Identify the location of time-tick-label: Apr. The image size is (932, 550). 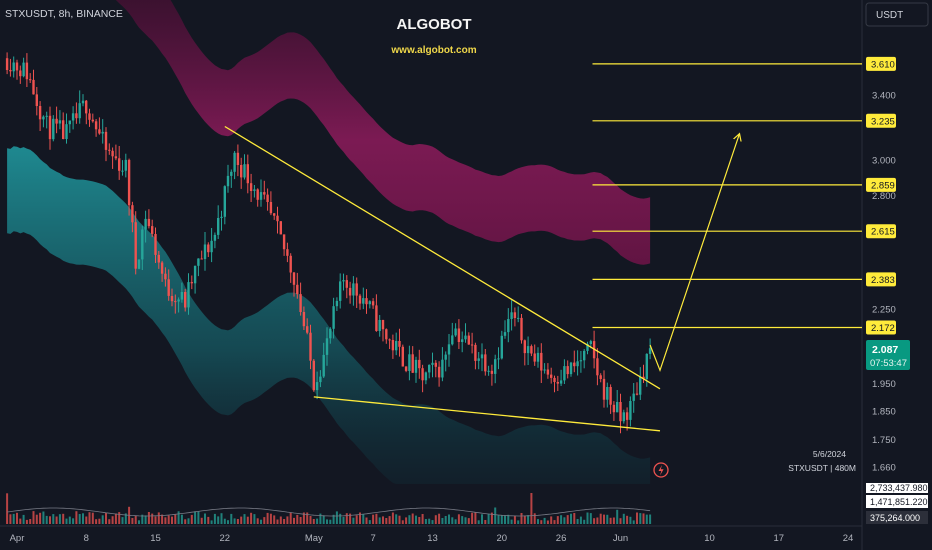
(17, 538).